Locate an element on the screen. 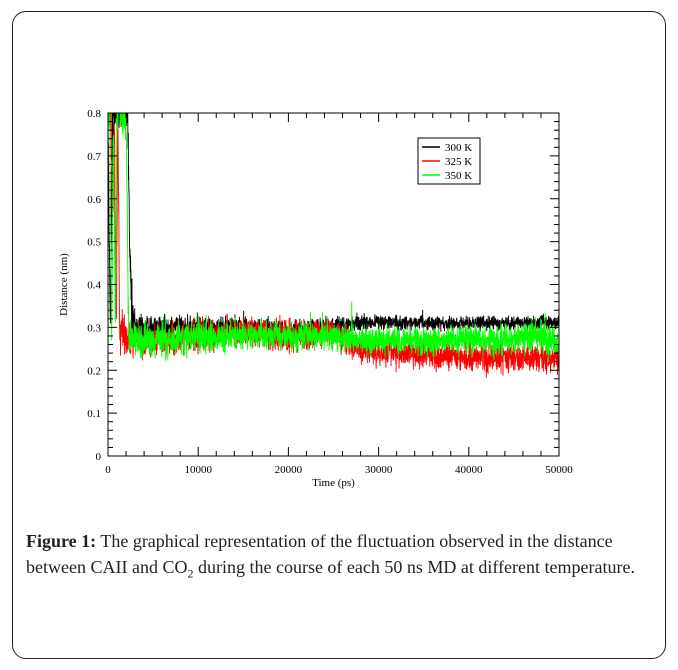 This screenshot has height=670, width=678. x-tick-label: 0 is located at coordinates (108, 470).